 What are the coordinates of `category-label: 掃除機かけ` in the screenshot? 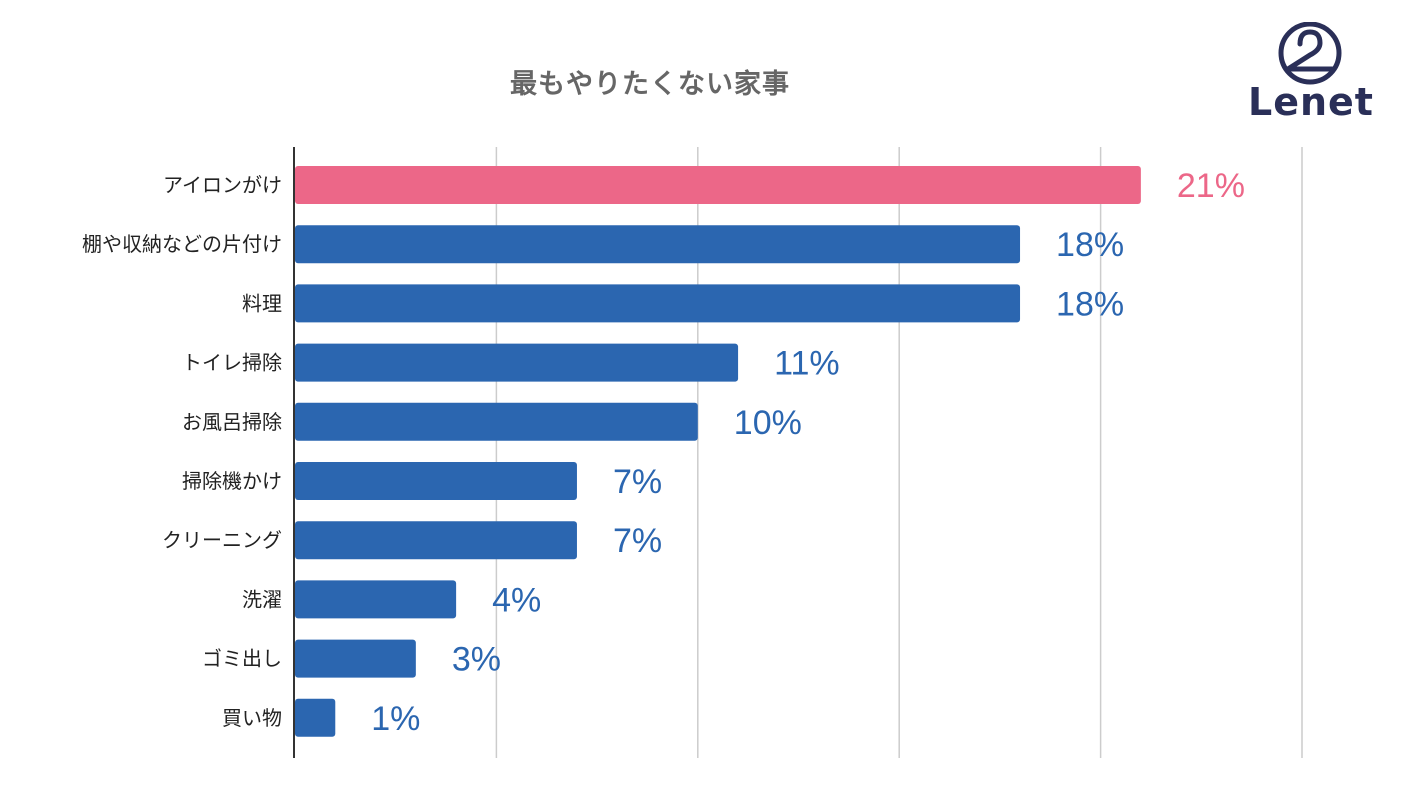 It's located at (232, 481).